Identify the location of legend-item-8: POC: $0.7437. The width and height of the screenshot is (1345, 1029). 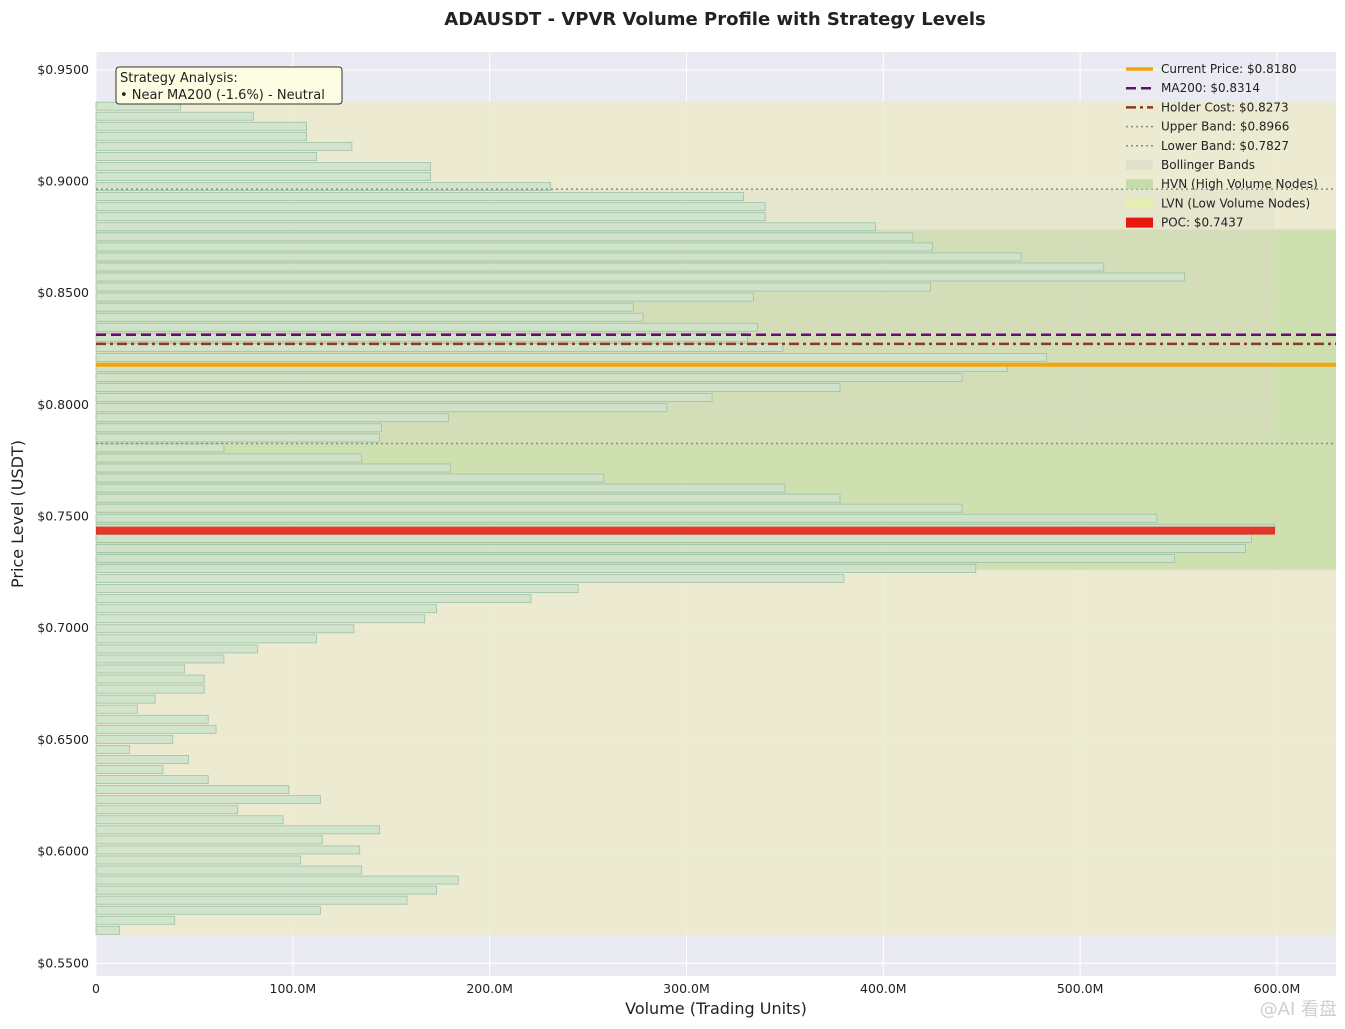
(1185, 223).